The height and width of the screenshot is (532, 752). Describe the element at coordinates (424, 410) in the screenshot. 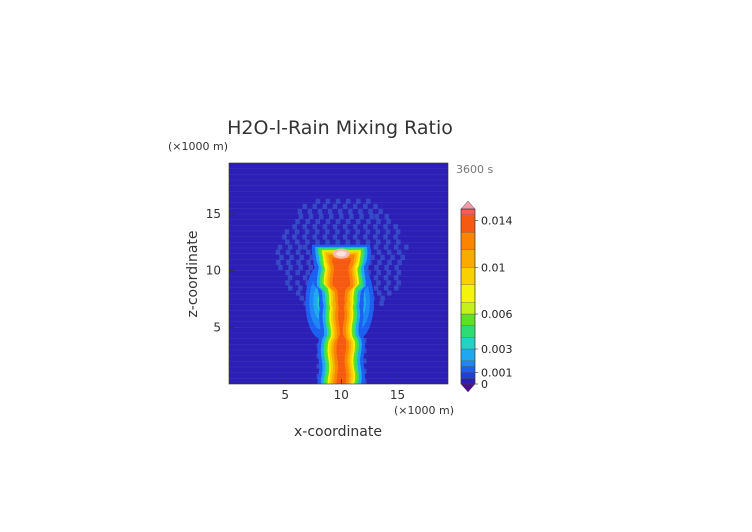

I see `x-units-label: (×1000 m)` at that location.